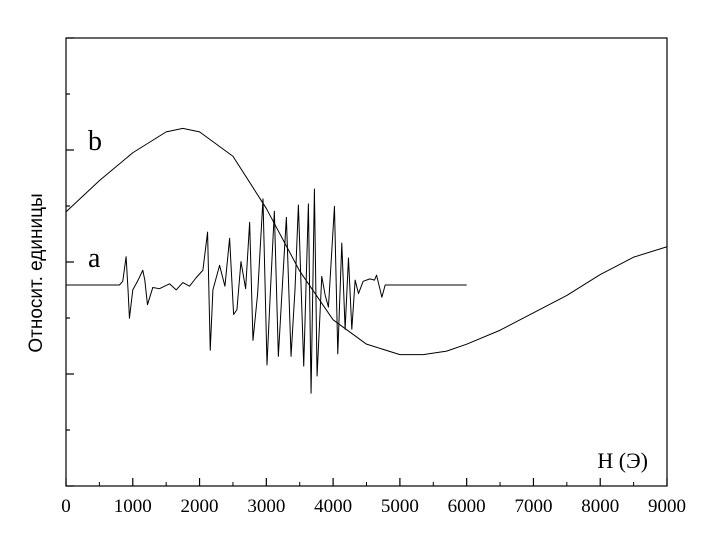 This screenshot has width=710, height=535. Describe the element at coordinates (667, 506) in the screenshot. I see `x-tick-label: 9000` at that location.